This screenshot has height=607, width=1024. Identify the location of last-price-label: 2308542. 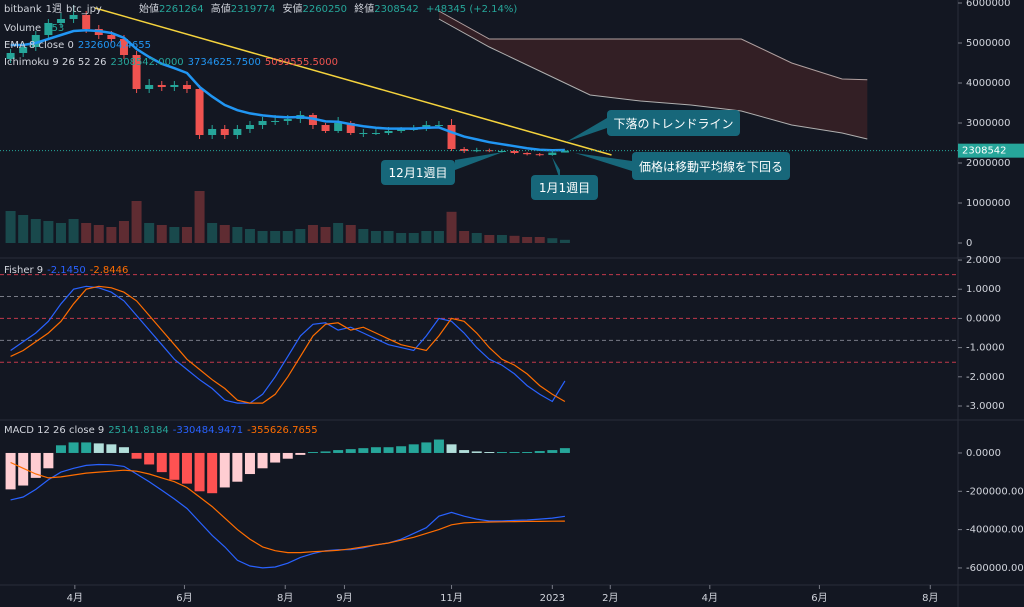
(984, 151).